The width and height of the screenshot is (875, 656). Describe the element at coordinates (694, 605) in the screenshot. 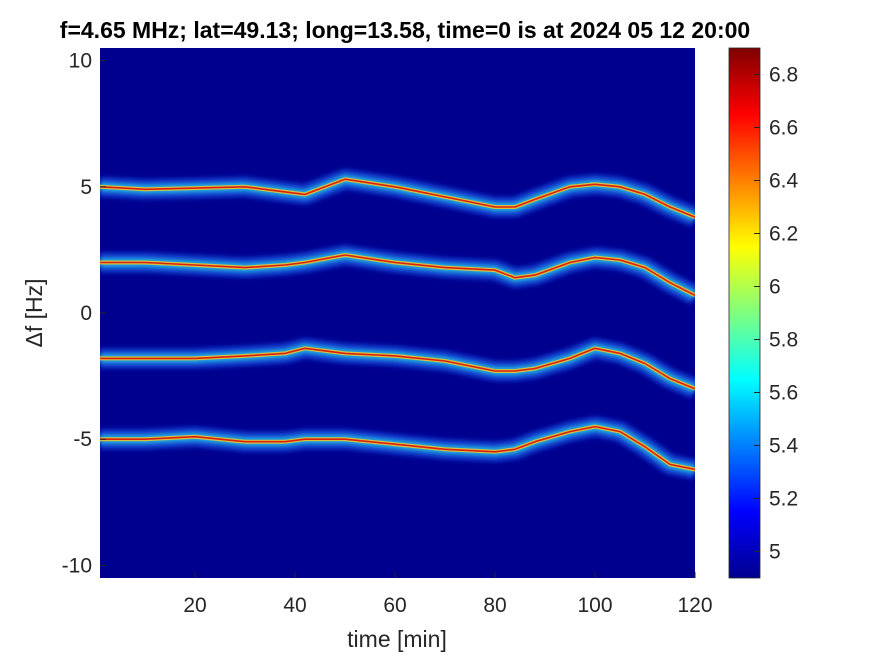

I see `x-tick-label: 120` at that location.